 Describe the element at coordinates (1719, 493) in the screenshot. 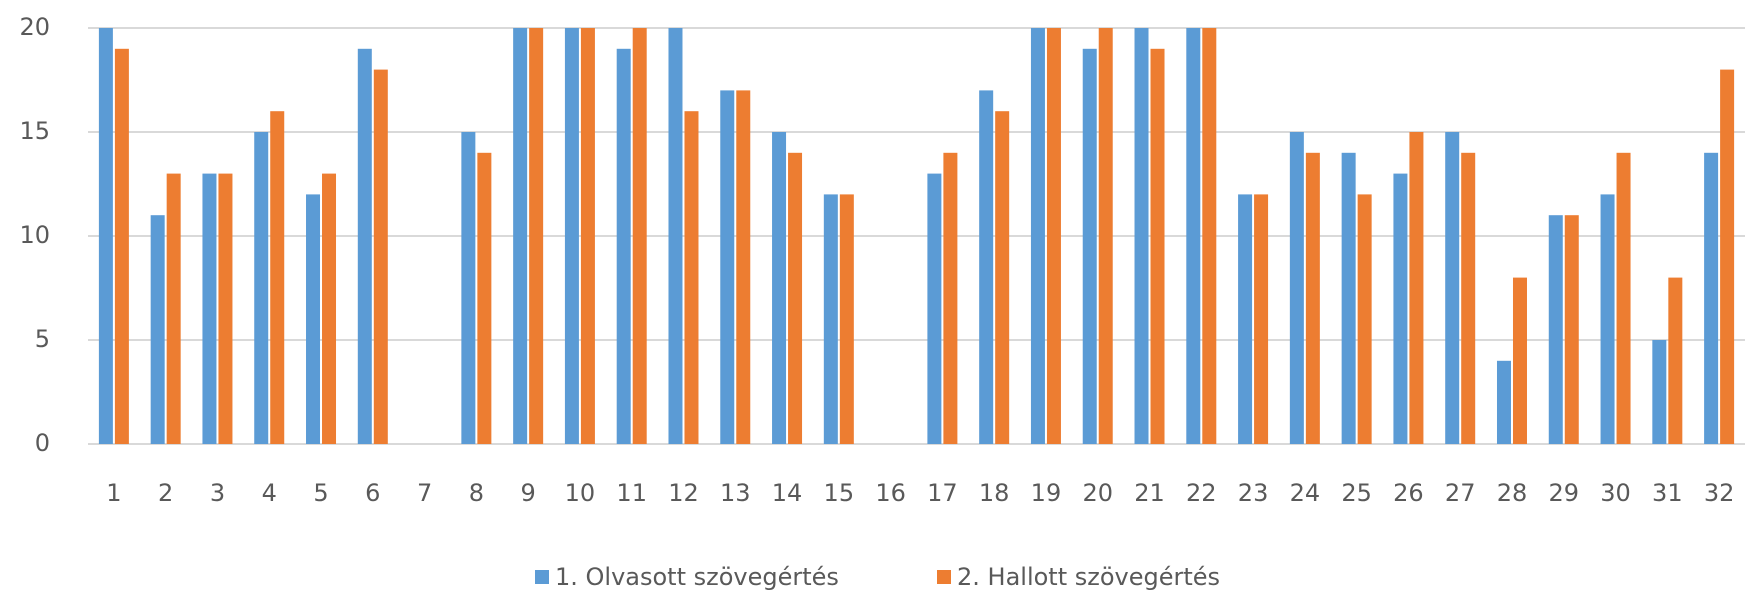

I see `x-tick-label: 32` at that location.